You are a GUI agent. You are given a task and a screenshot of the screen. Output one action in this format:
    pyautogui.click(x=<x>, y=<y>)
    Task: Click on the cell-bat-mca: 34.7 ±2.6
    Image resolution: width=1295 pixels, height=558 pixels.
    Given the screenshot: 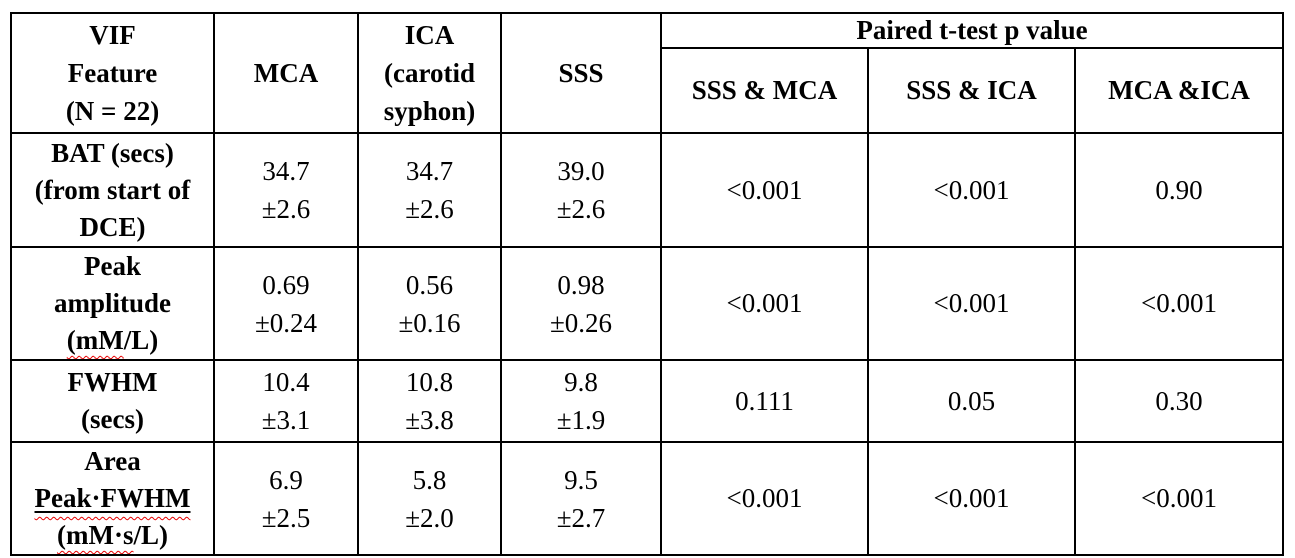 What is the action you would take?
    pyautogui.click(x=286, y=190)
    